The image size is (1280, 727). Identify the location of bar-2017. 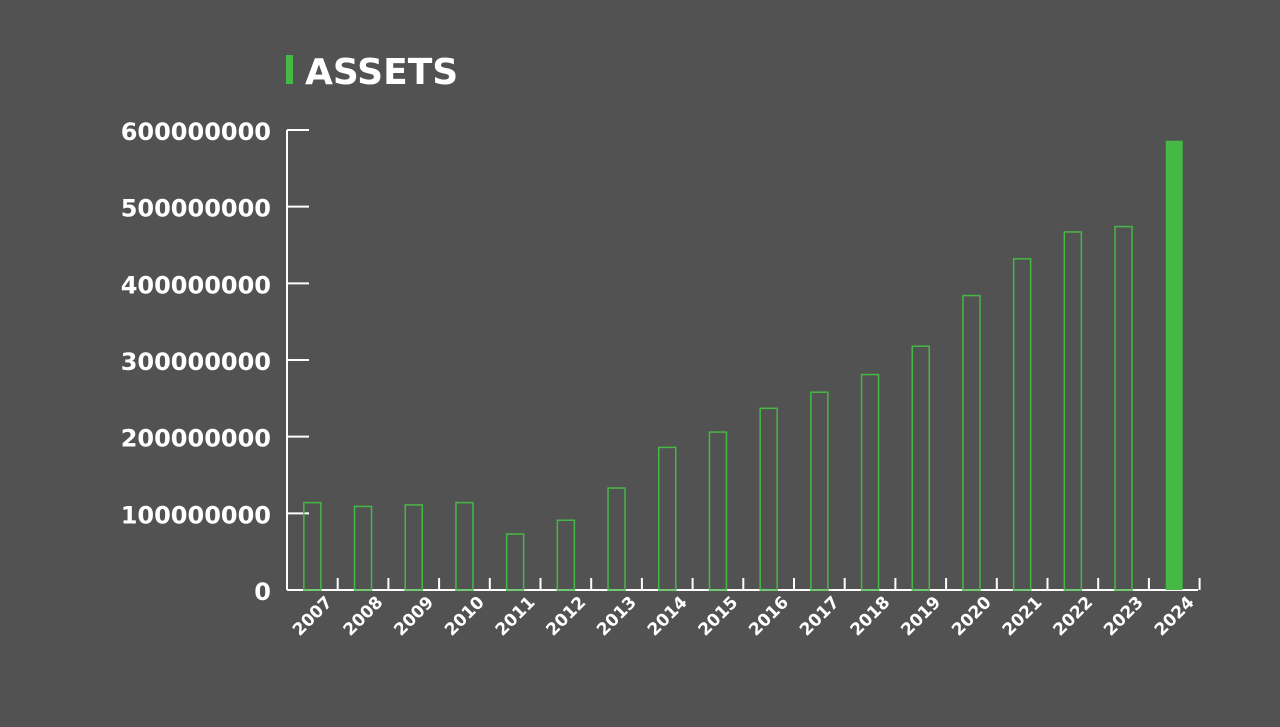
(819, 491).